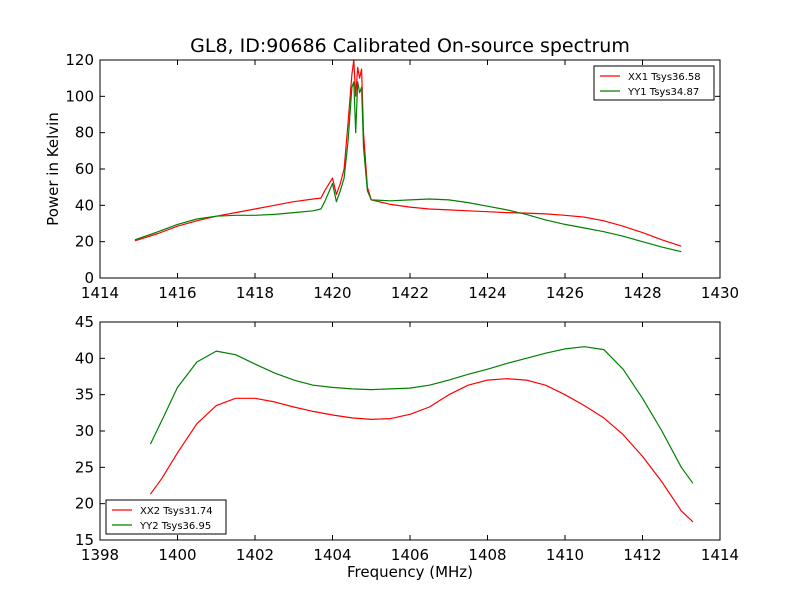  Describe the element at coordinates (84, 322) in the screenshot. I see `y-tick-label: 45` at that location.